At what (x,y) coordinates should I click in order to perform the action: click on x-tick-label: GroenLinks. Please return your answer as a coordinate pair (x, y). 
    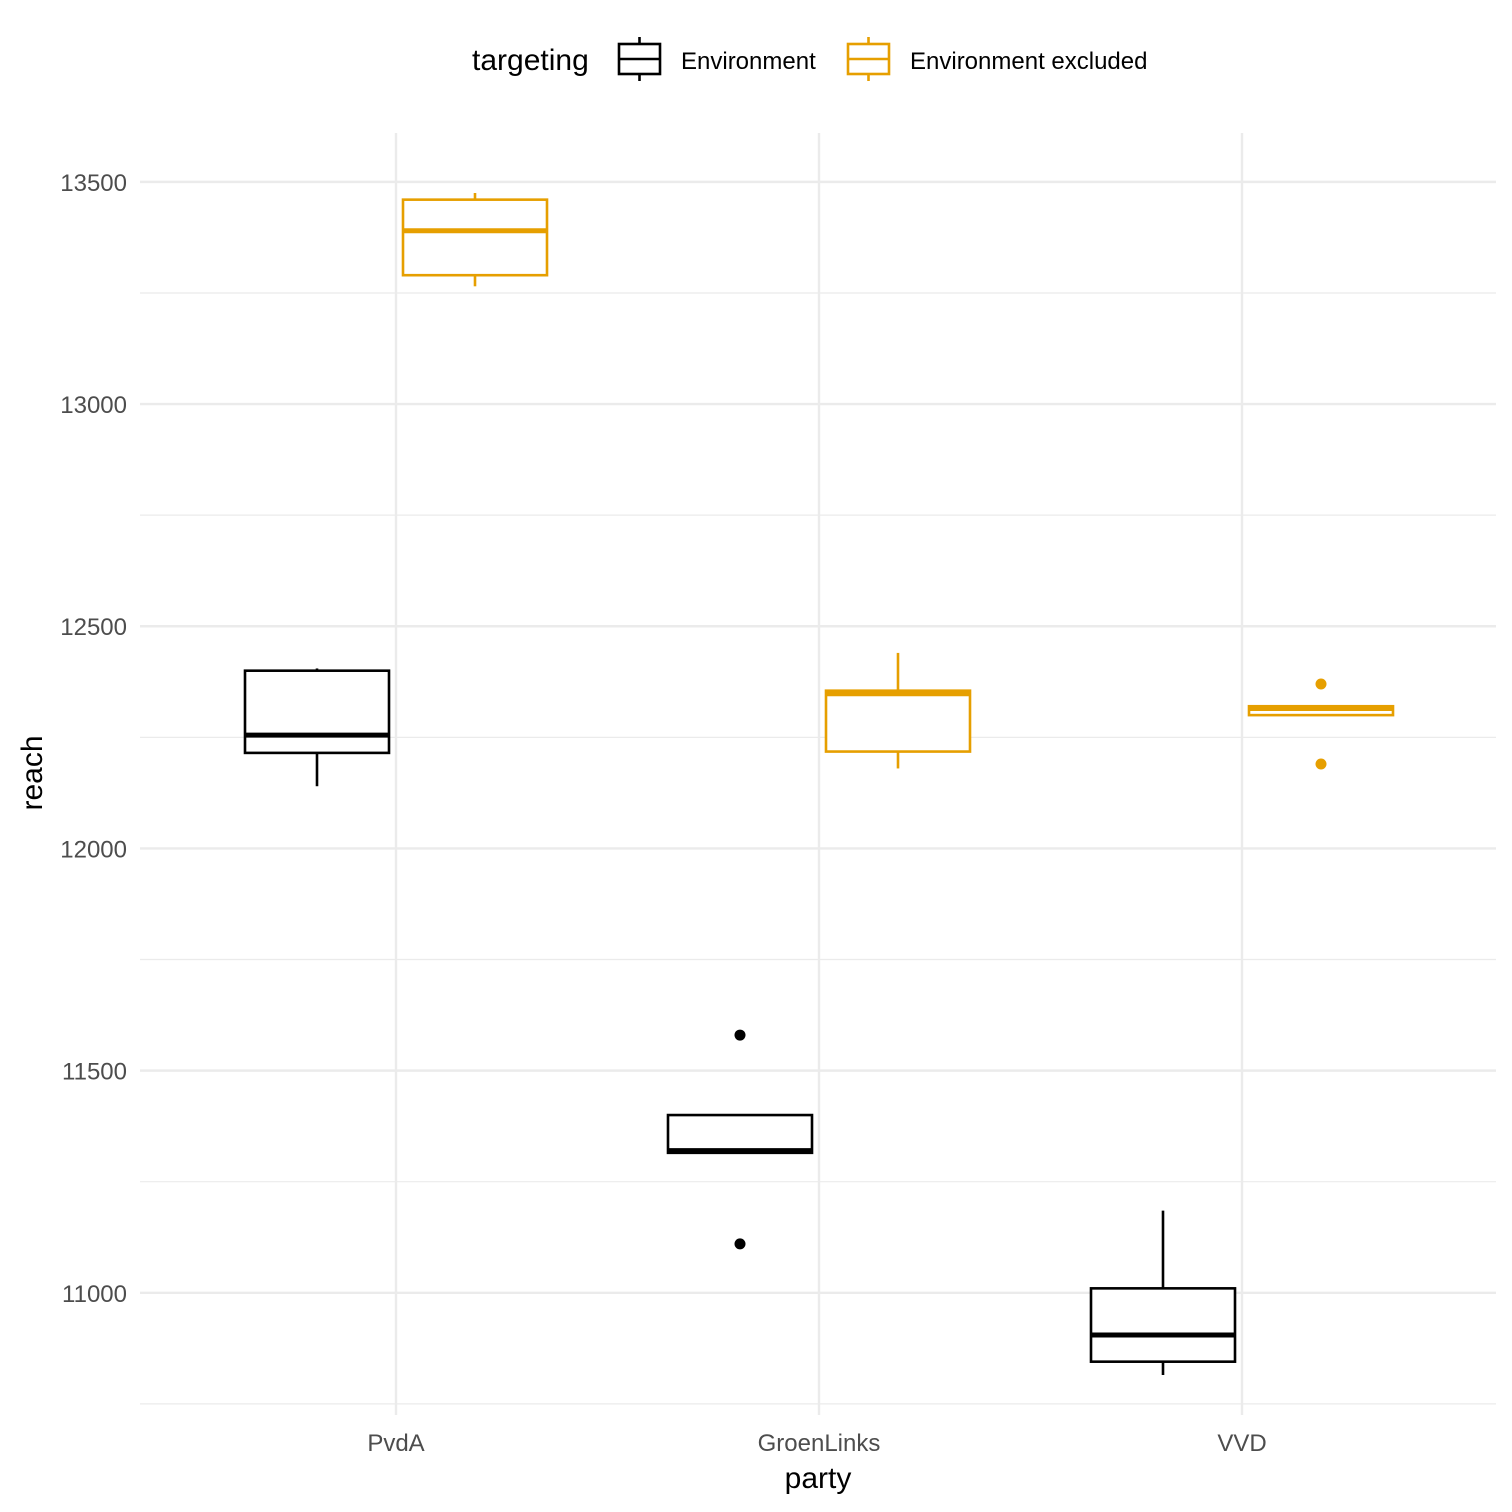
    Looking at the image, I should click on (819, 1443).